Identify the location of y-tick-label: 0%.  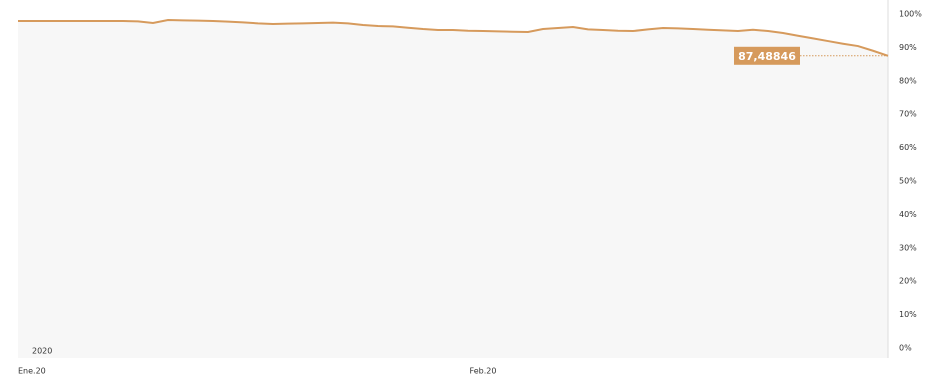
(905, 348).